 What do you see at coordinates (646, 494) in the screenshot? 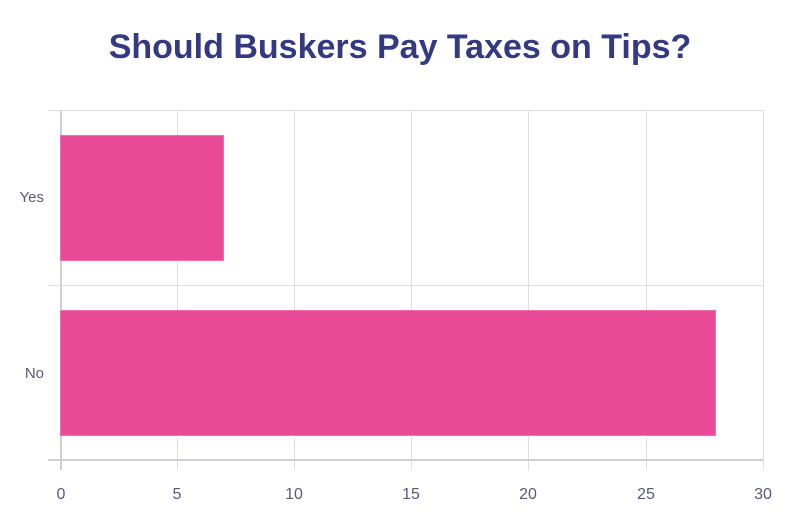
I see `x-tick-25: 25` at bounding box center [646, 494].